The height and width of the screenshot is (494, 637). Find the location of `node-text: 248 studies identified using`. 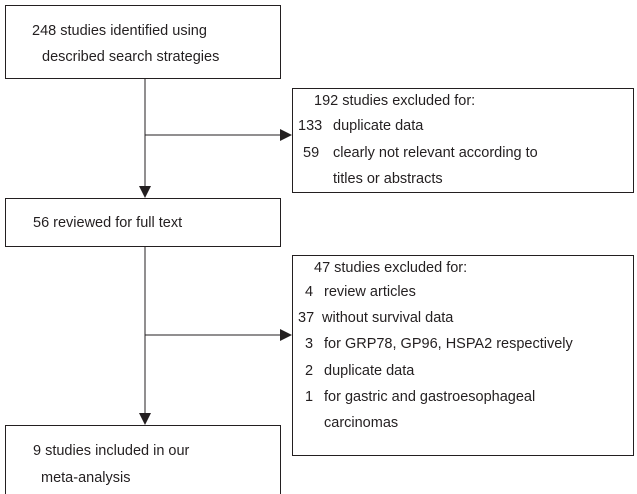

node-text: 248 studies identified using is located at coordinates (119, 31).